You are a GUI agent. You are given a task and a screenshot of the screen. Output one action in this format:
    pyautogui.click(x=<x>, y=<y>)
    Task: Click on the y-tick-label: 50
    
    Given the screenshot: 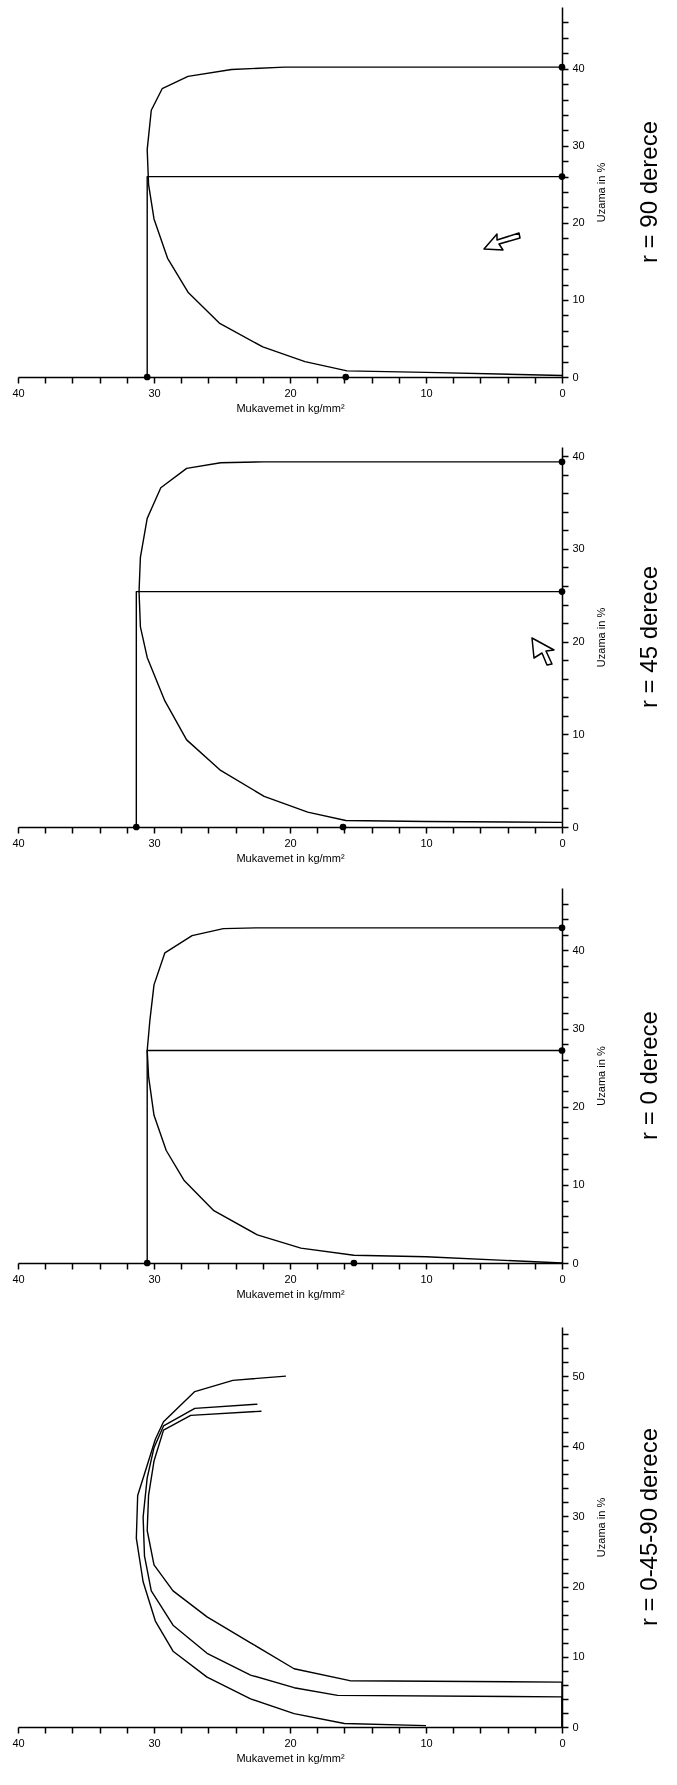 What is the action you would take?
    pyautogui.click(x=578, y=1375)
    